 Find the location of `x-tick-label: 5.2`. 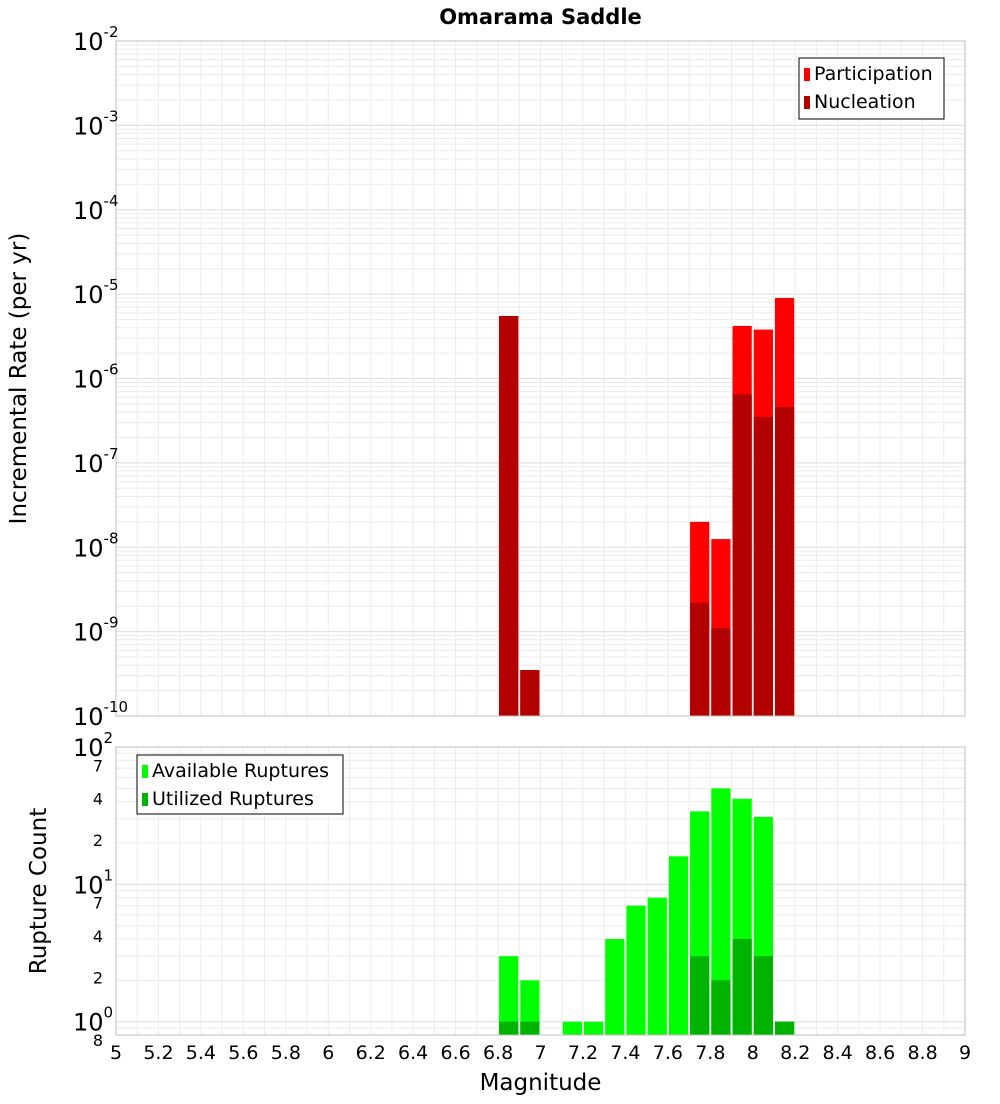

x-tick-label: 5.2 is located at coordinates (158, 1053).